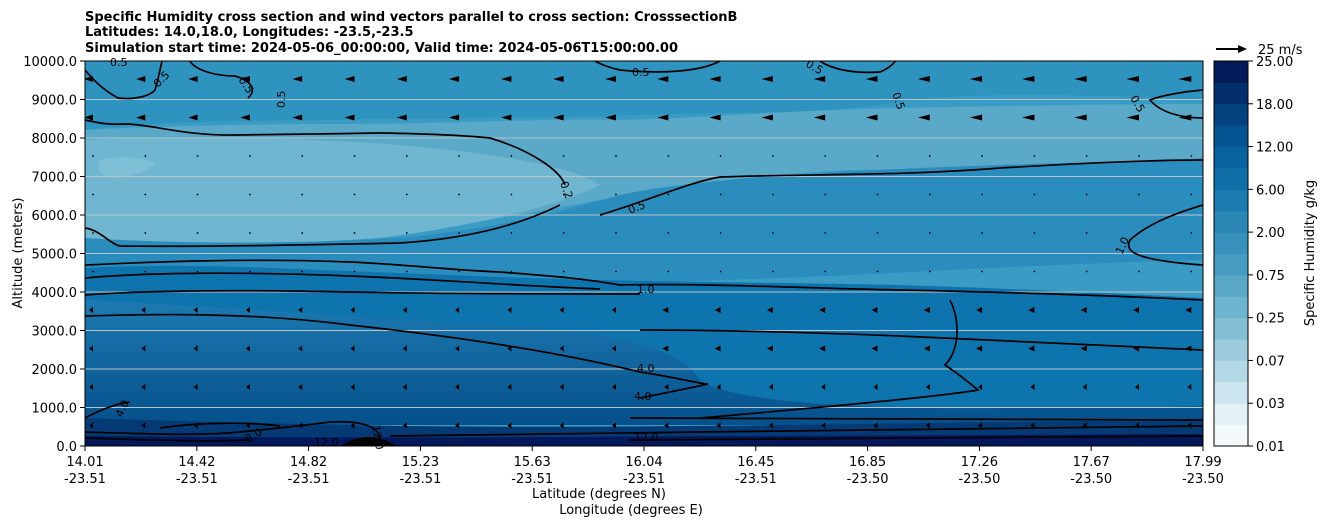  I want to click on x-axis-label-lat: Latitude (degrees N), so click(599, 494).